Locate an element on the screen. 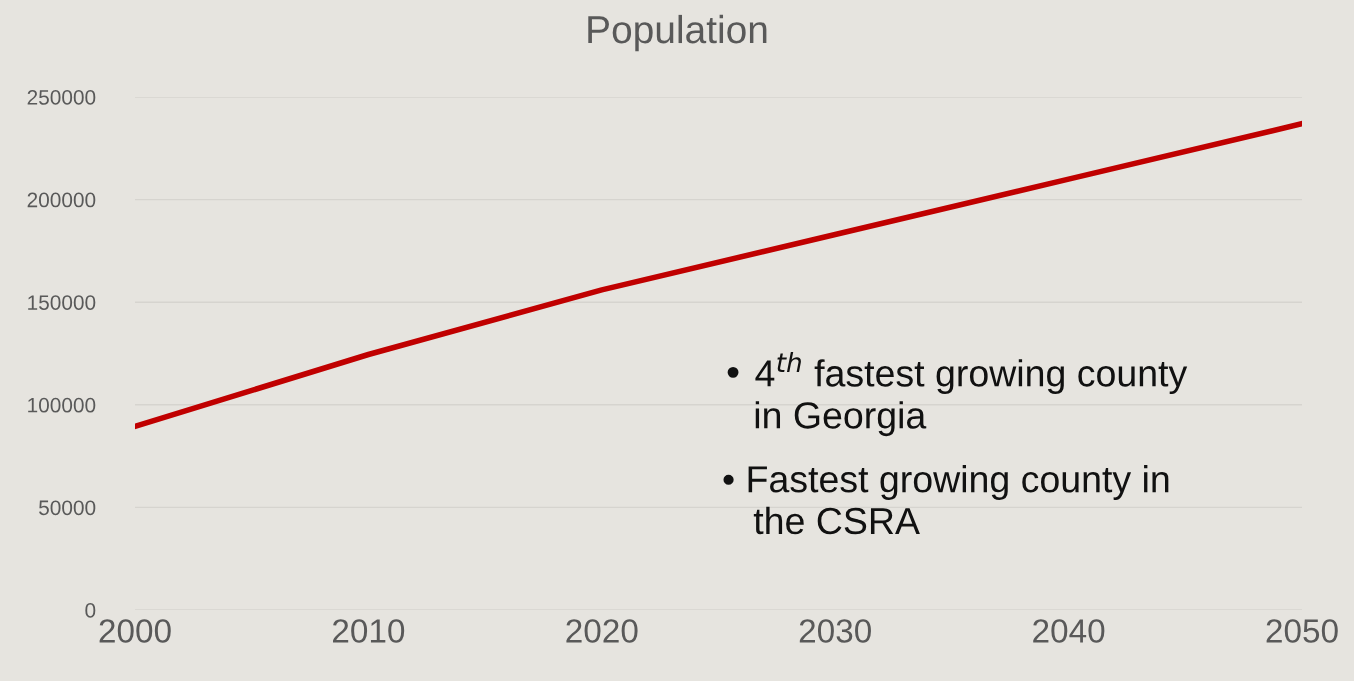 The image size is (1354, 681). x-tick-label: 2050 is located at coordinates (1302, 631).